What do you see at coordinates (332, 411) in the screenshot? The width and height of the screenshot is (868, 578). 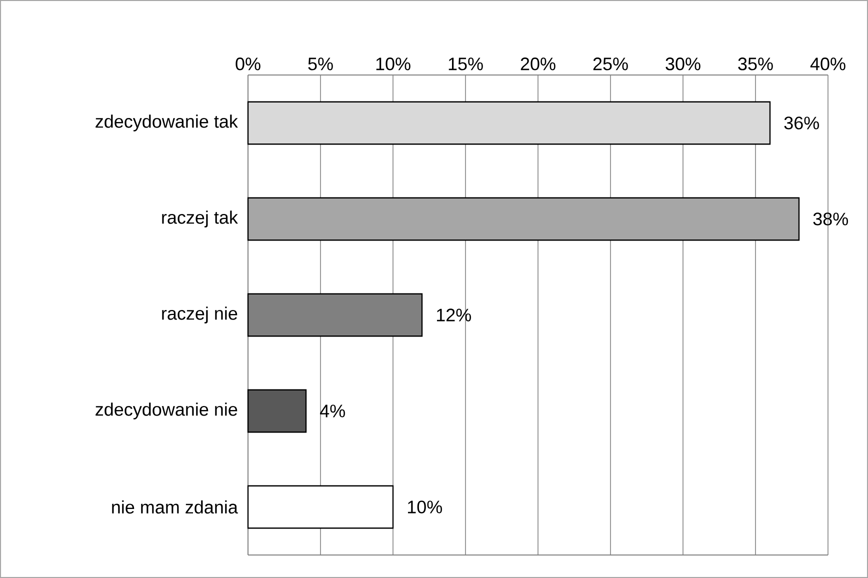 I see `data-label: 4%` at bounding box center [332, 411].